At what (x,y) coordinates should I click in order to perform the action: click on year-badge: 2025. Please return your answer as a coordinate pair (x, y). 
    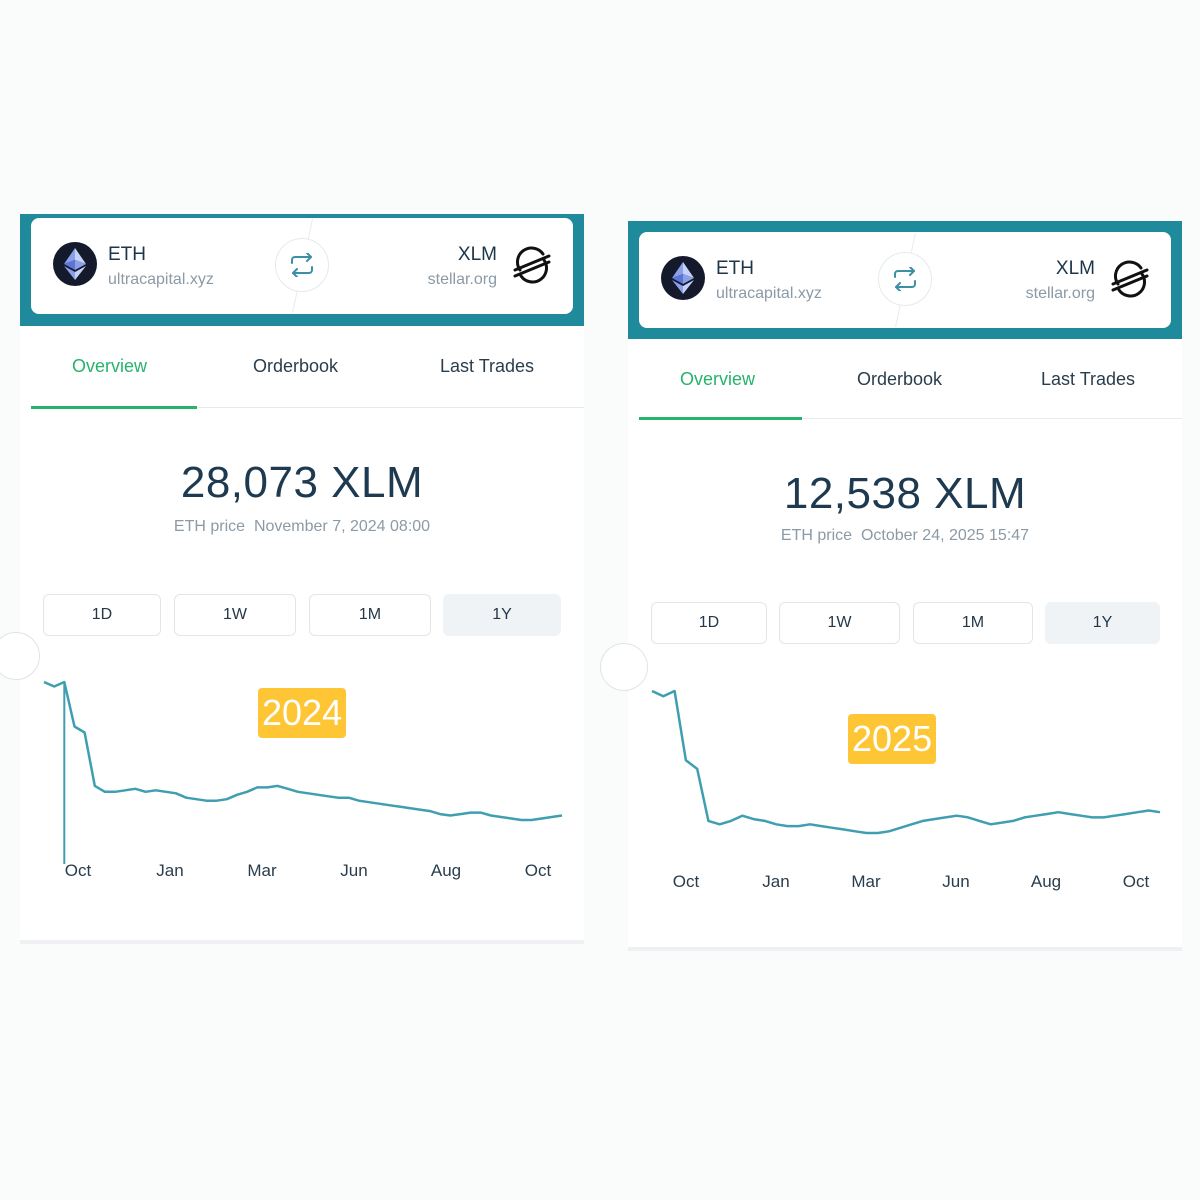
    Looking at the image, I should click on (892, 739).